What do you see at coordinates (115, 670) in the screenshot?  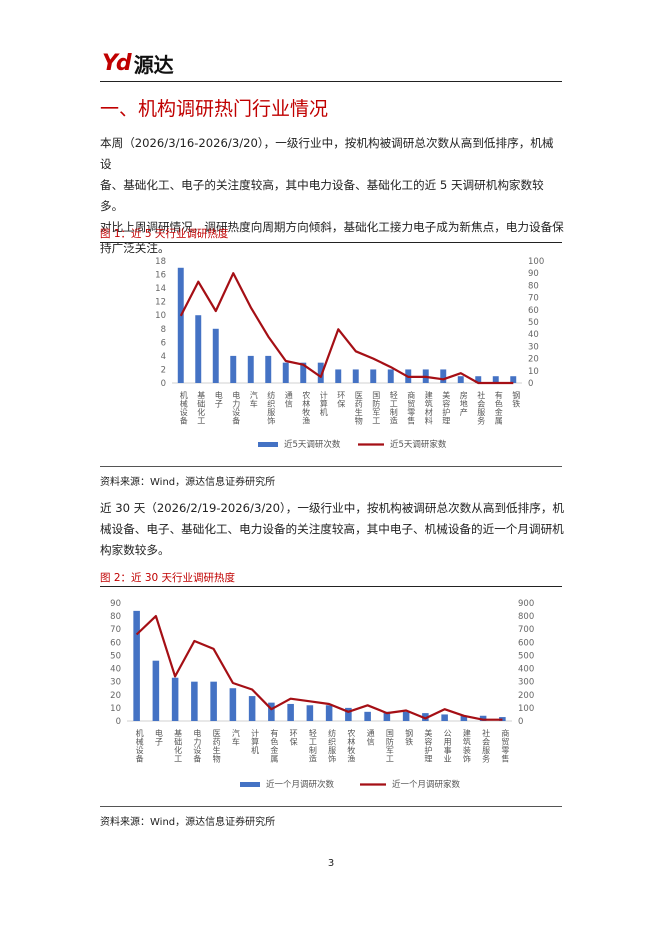 I see `y-left-tick-label: 40` at bounding box center [115, 670].